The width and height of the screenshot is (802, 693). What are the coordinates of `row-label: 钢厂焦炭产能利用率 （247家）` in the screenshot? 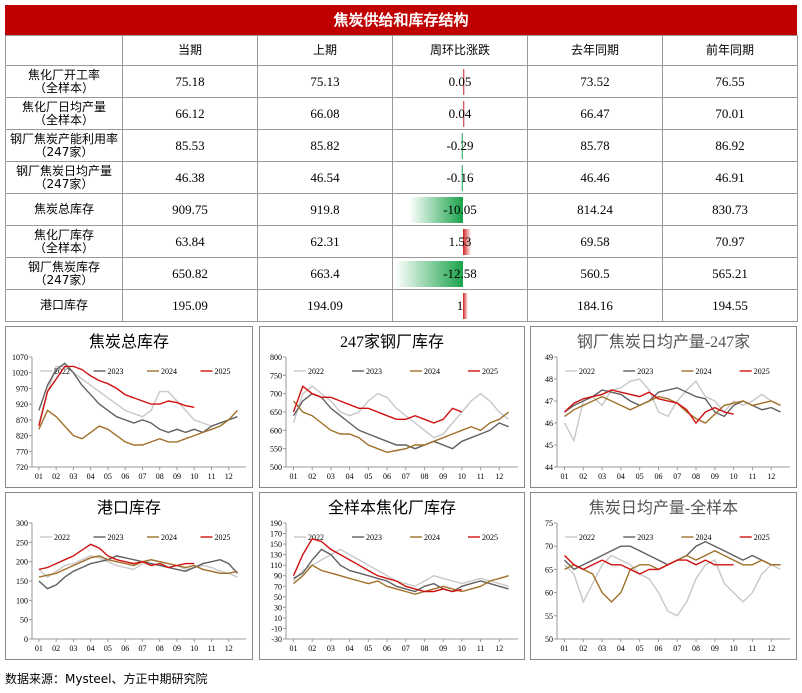 It's located at (64, 145).